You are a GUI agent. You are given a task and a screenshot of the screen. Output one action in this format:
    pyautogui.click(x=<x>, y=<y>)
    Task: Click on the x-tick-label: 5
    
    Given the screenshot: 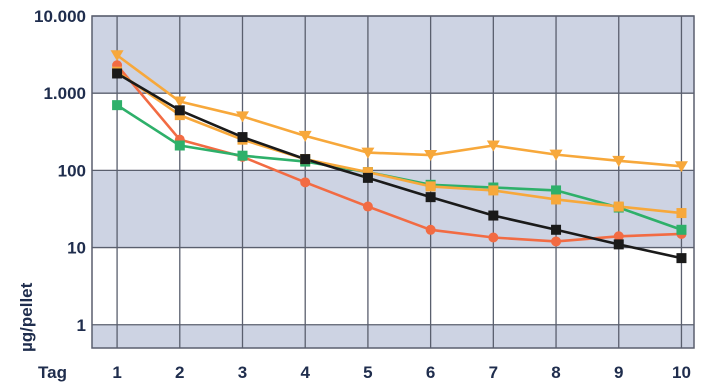 What is the action you would take?
    pyautogui.click(x=367, y=372)
    